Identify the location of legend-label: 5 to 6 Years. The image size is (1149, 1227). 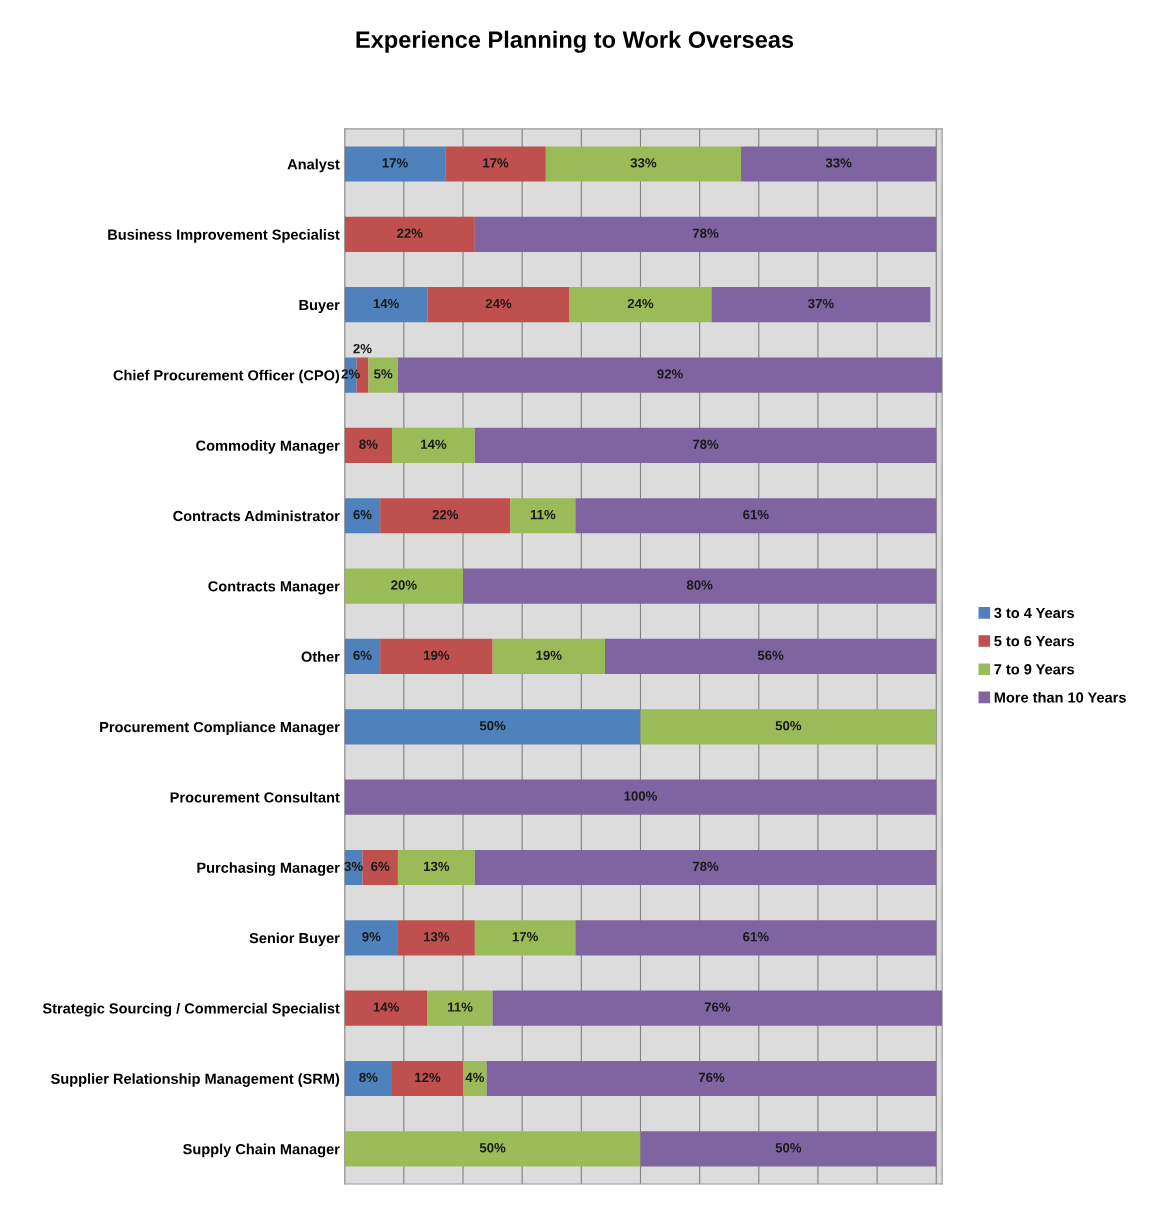
(1034, 641).